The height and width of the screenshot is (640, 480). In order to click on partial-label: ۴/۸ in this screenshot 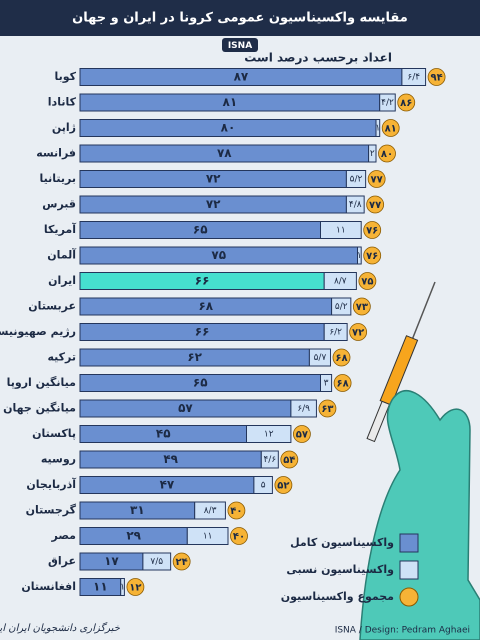, I will do `click(355, 205)`.